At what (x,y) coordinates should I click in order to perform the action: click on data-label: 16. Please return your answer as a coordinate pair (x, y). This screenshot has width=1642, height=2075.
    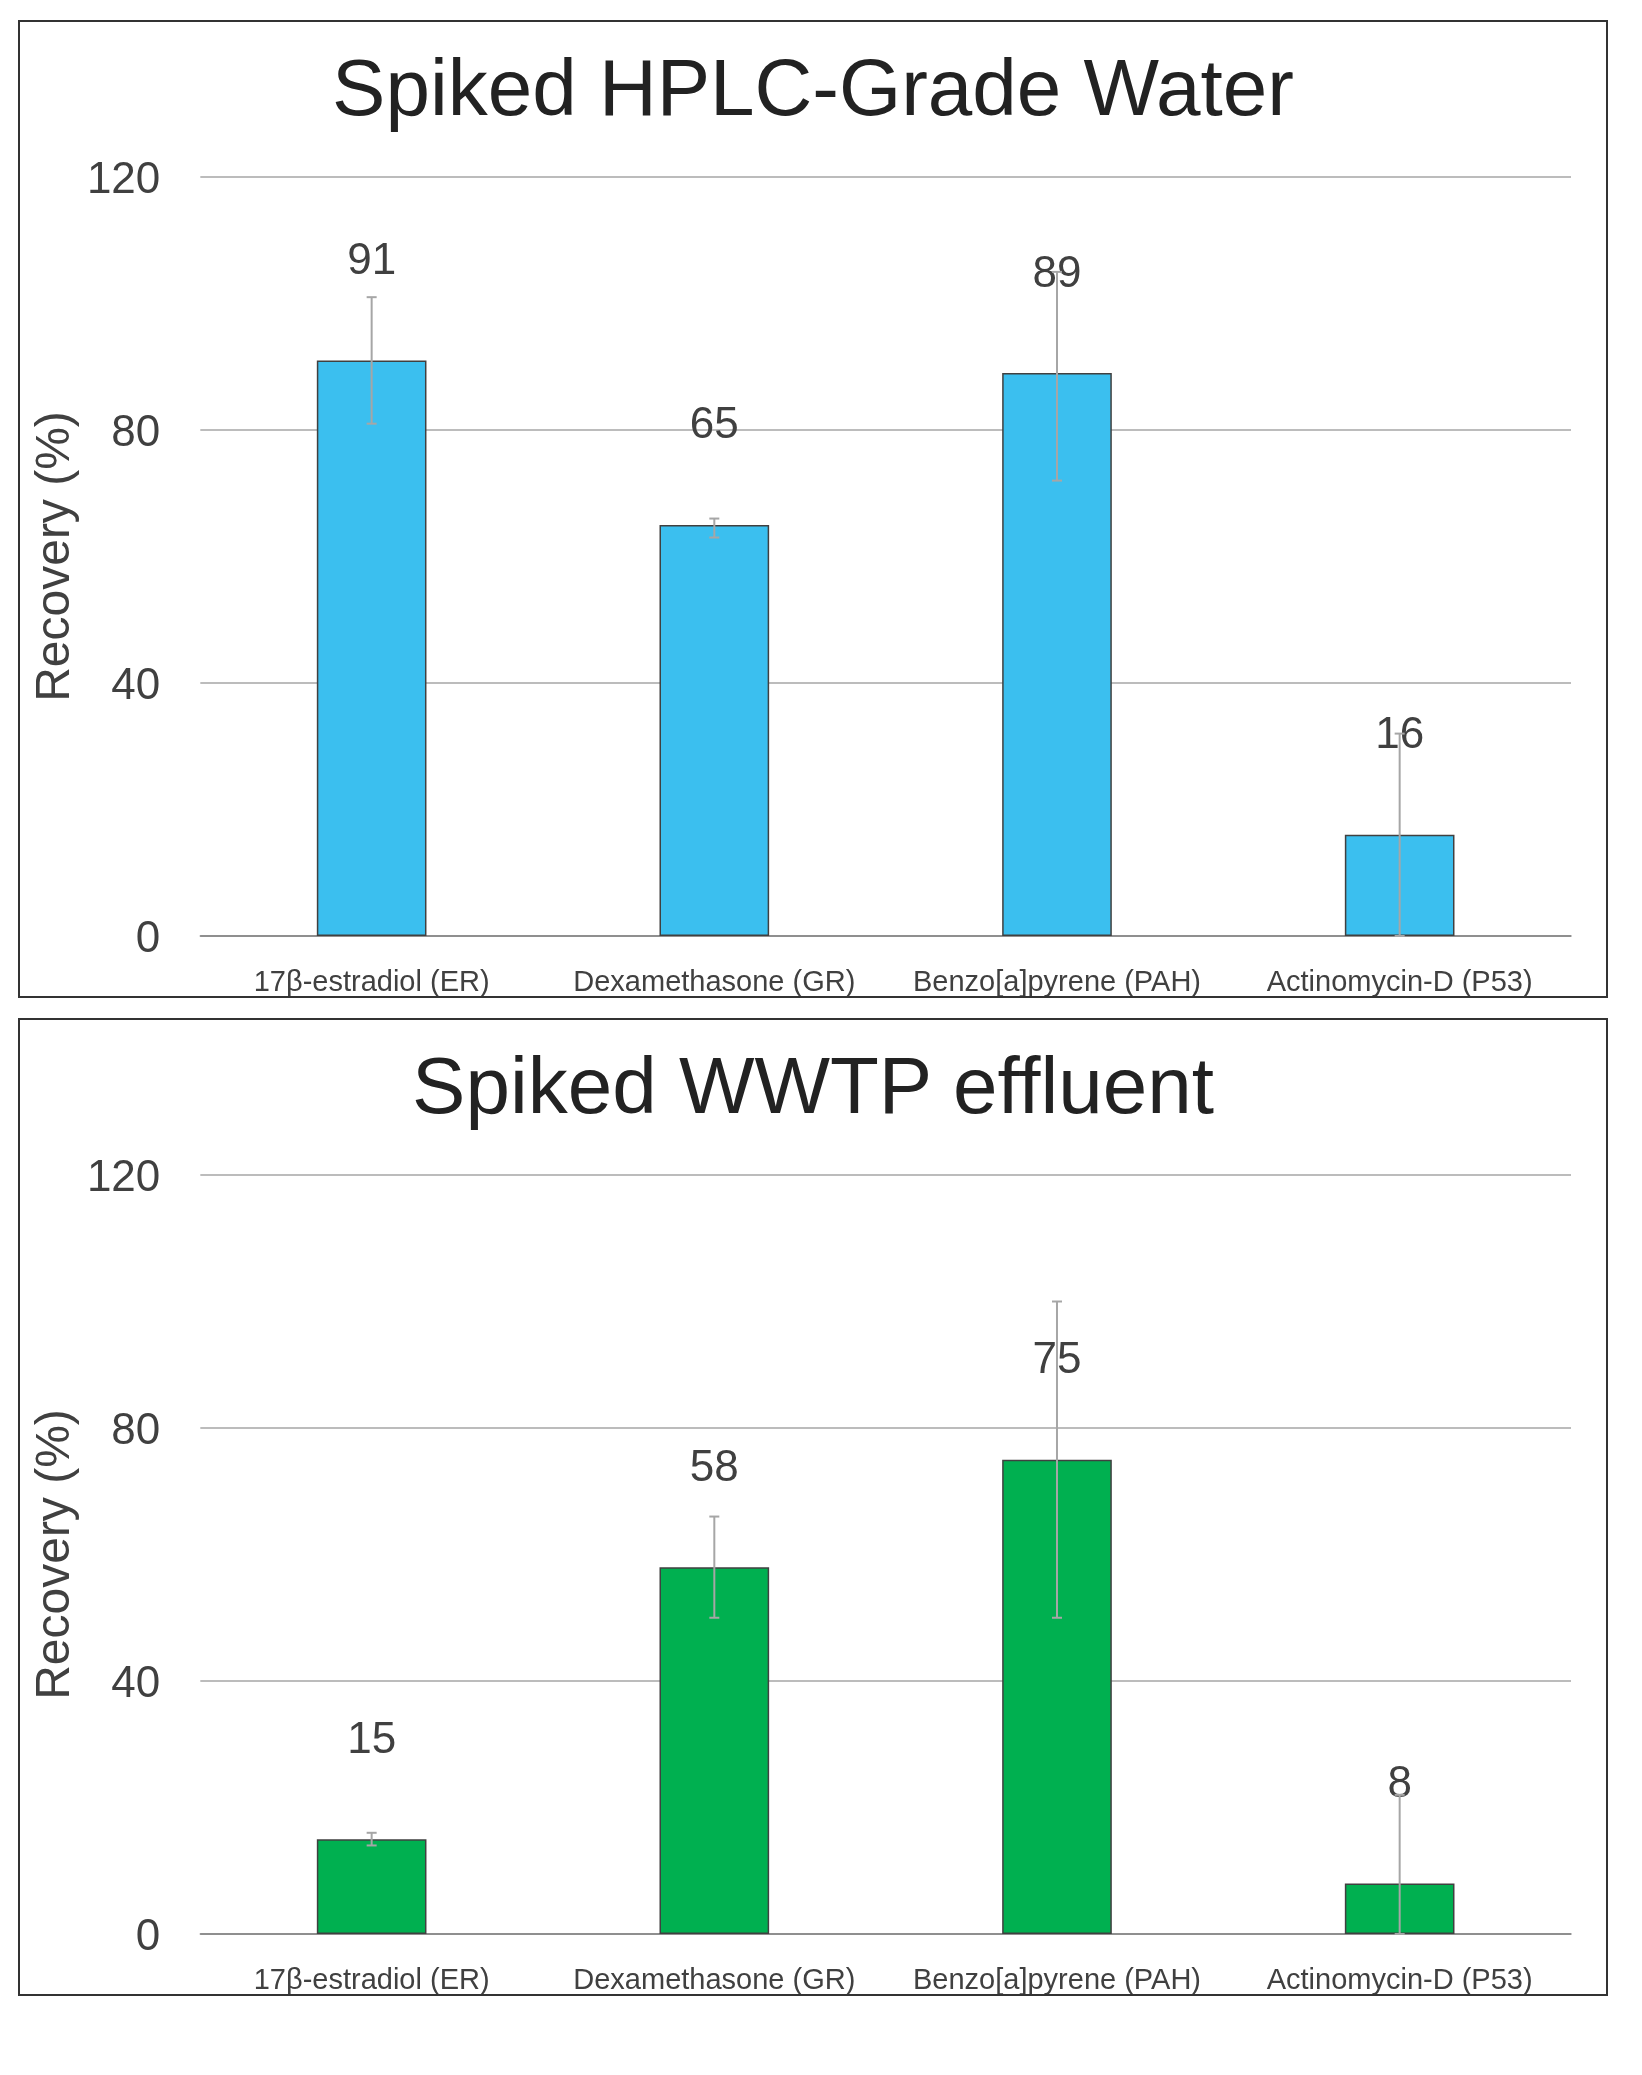
    Looking at the image, I should click on (1400, 733).